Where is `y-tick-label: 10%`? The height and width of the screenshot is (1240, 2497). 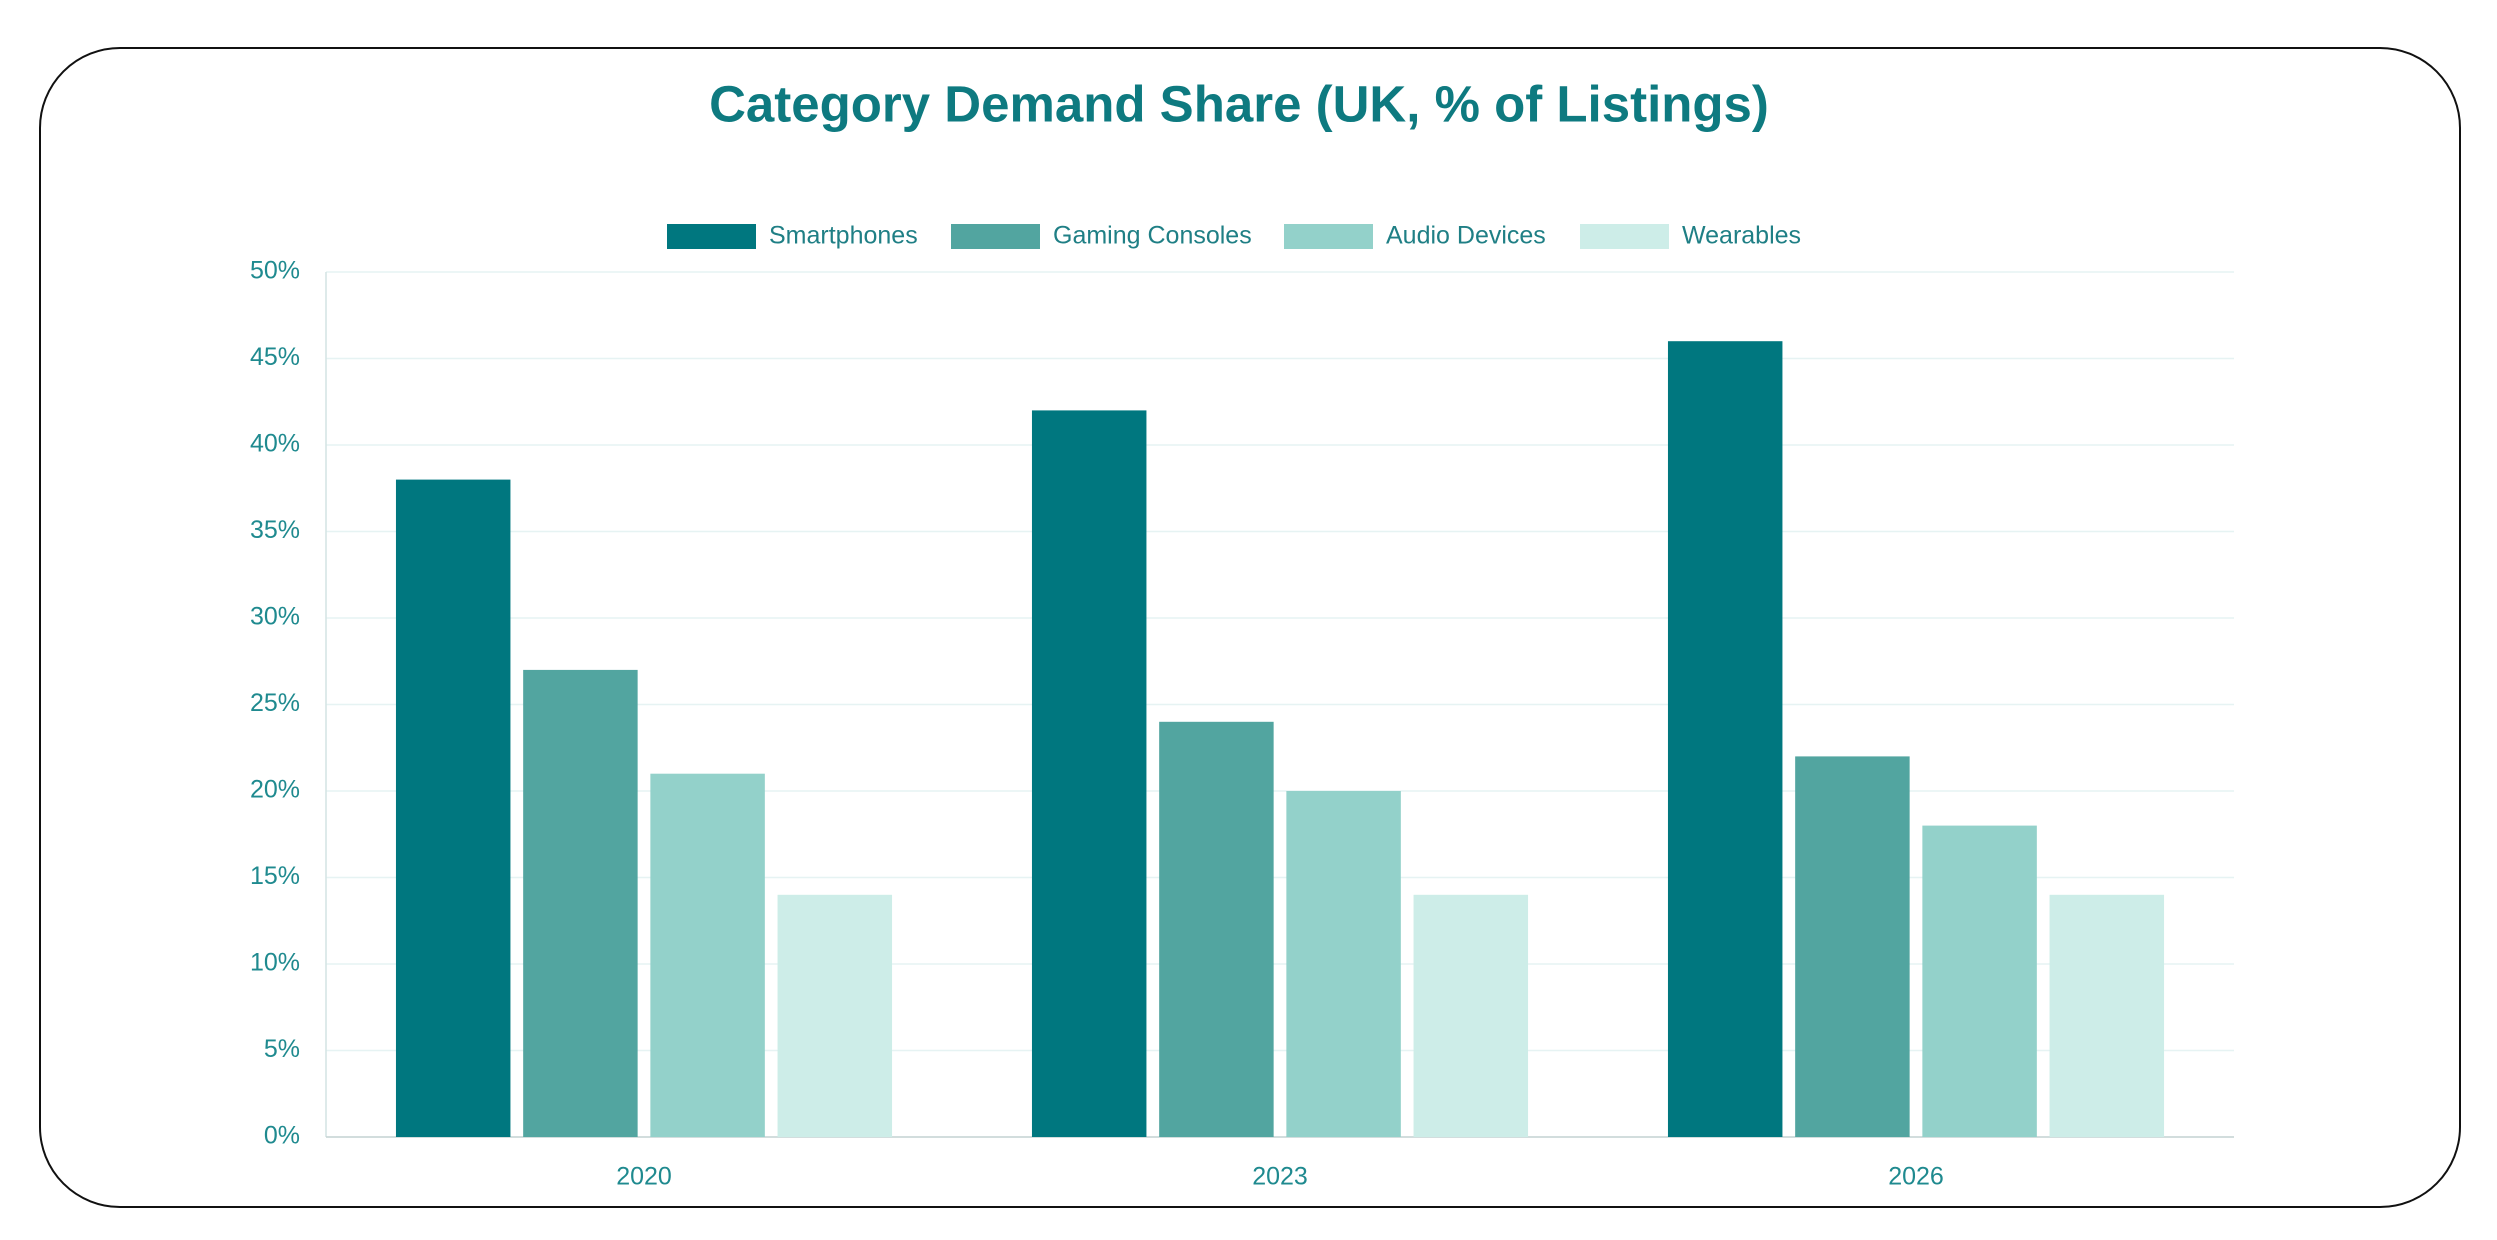 y-tick-label: 10% is located at coordinates (275, 963).